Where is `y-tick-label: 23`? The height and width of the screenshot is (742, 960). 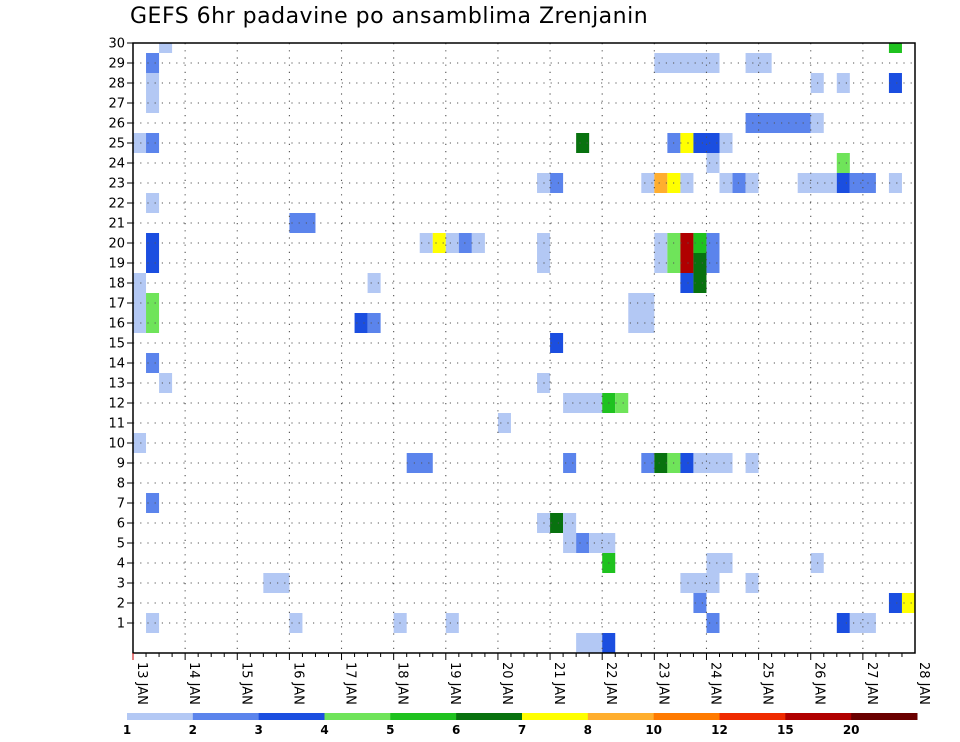 y-tick-label: 23 is located at coordinates (116, 184).